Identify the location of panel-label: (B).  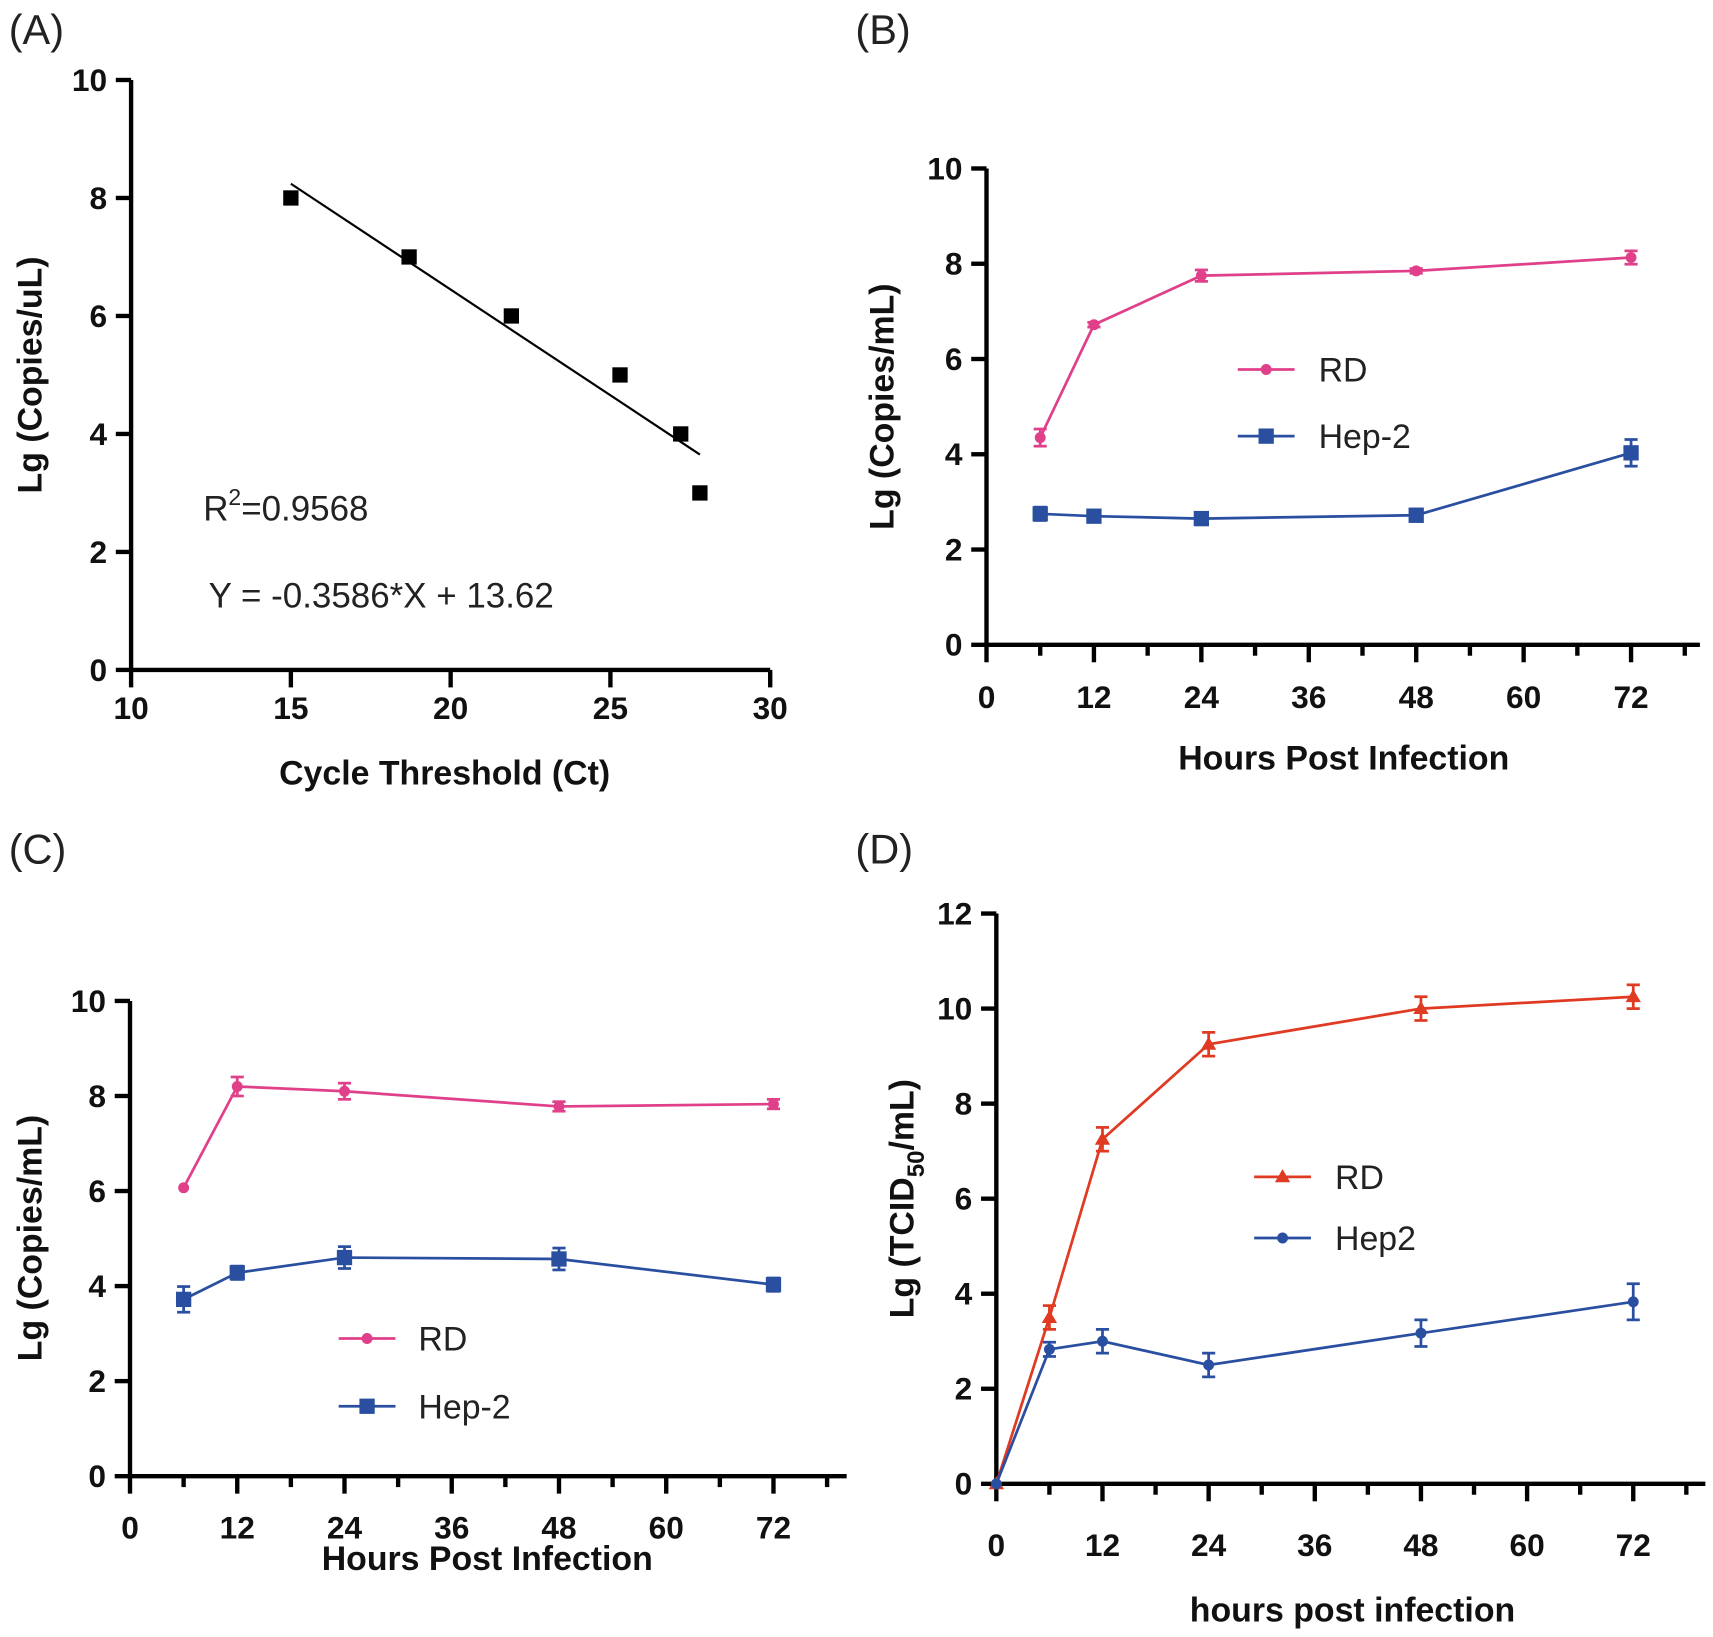
(882, 29).